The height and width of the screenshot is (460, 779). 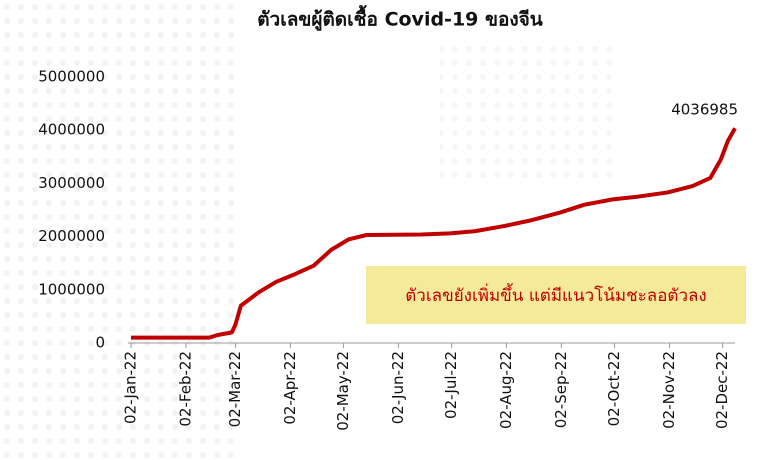 What do you see at coordinates (398, 387) in the screenshot?
I see `x-tick-label: 02-Jun-22` at bounding box center [398, 387].